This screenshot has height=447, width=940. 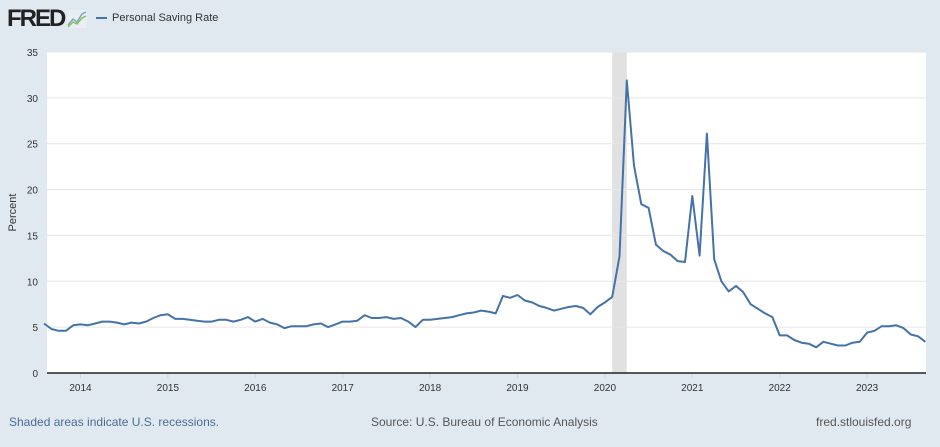 I want to click on y-tick-label: 30, so click(x=33, y=99).